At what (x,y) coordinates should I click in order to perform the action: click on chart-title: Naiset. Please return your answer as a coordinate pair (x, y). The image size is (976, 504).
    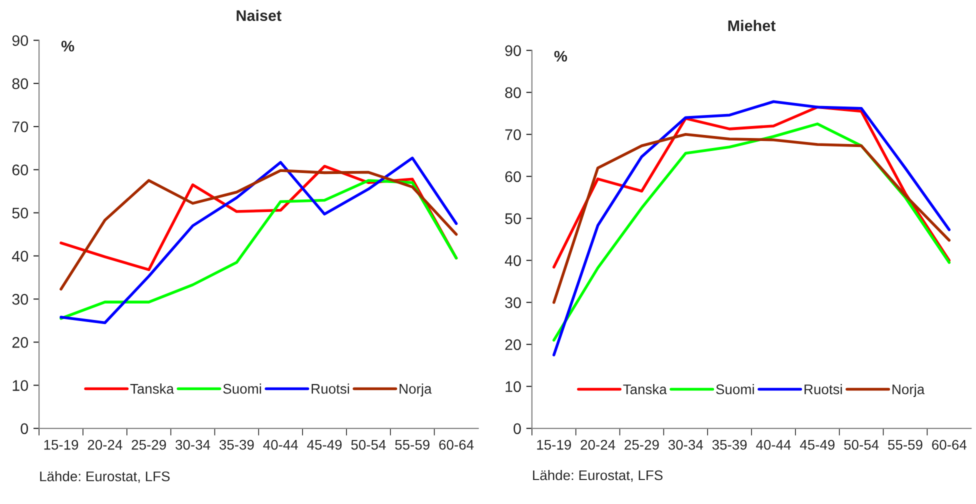
    Looking at the image, I should click on (259, 16).